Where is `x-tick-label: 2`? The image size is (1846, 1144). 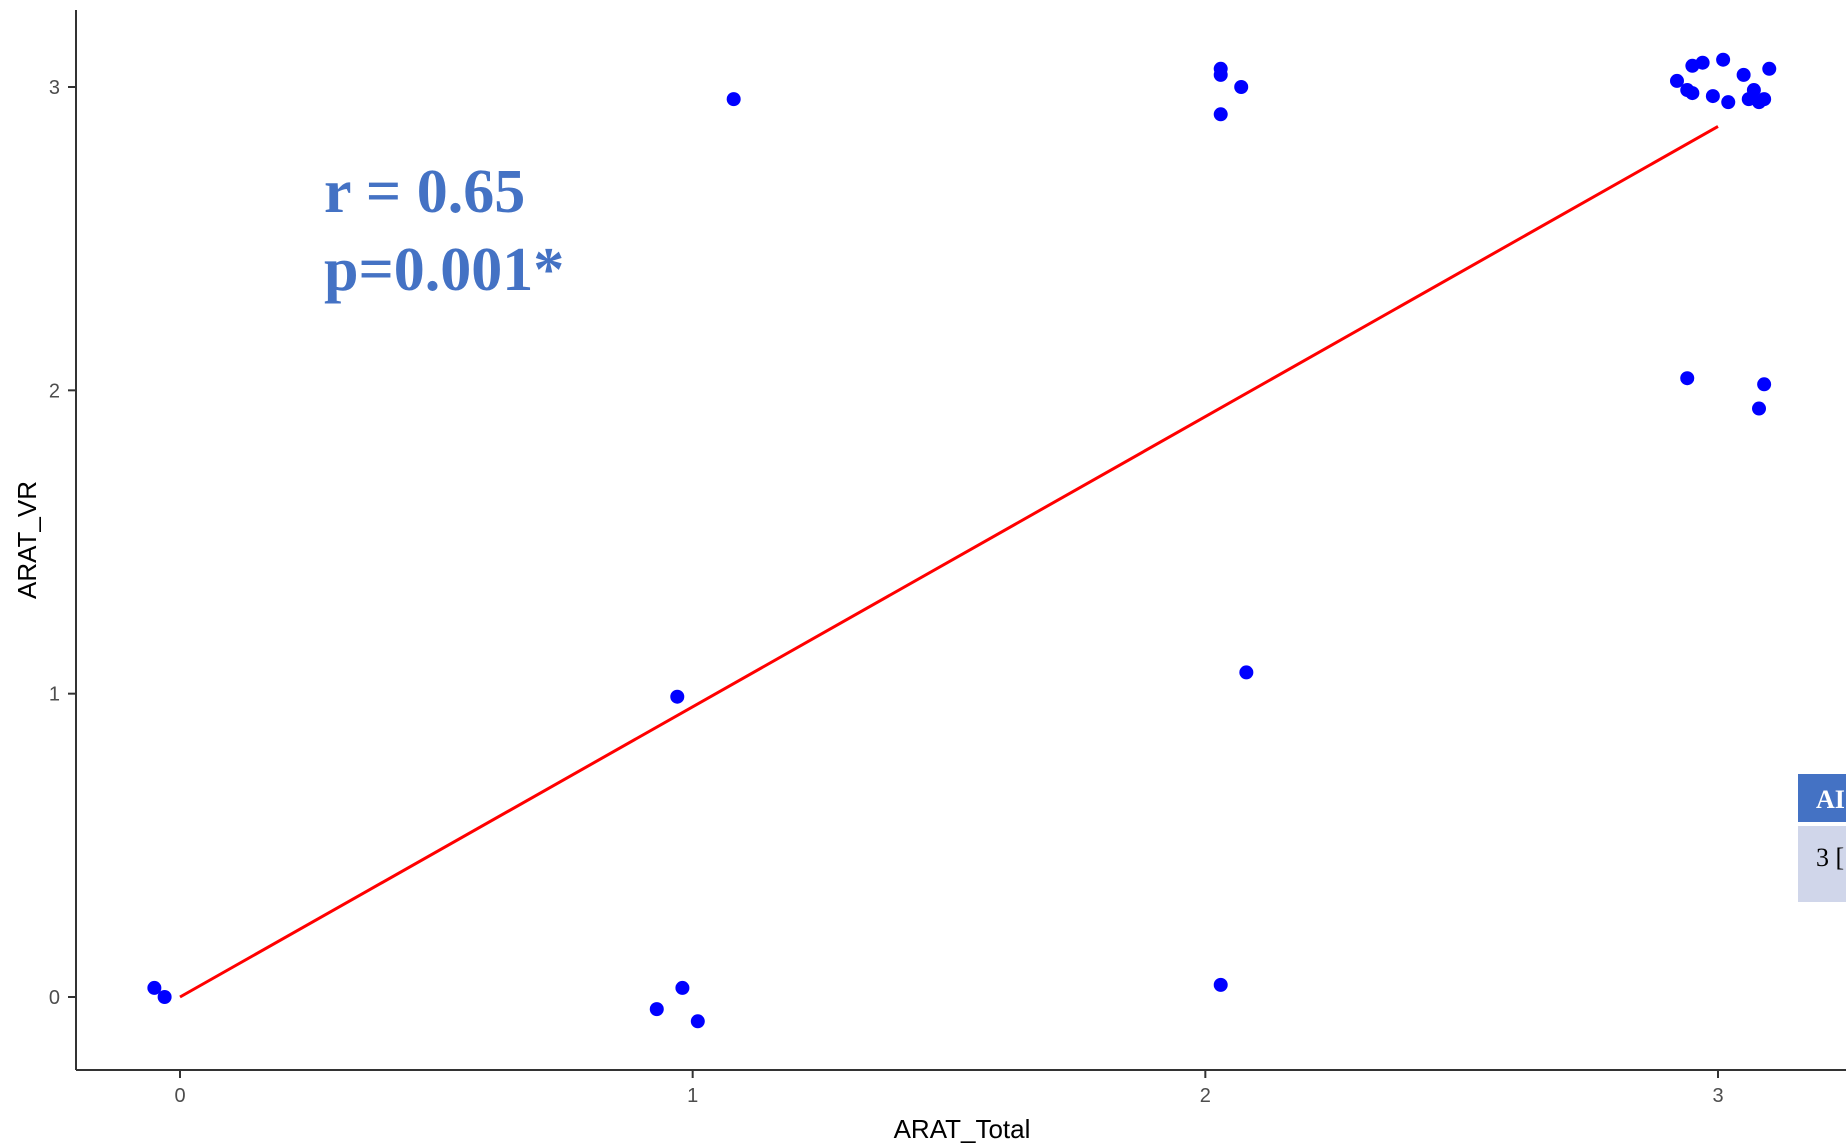 x-tick-label: 2 is located at coordinates (1205, 1096).